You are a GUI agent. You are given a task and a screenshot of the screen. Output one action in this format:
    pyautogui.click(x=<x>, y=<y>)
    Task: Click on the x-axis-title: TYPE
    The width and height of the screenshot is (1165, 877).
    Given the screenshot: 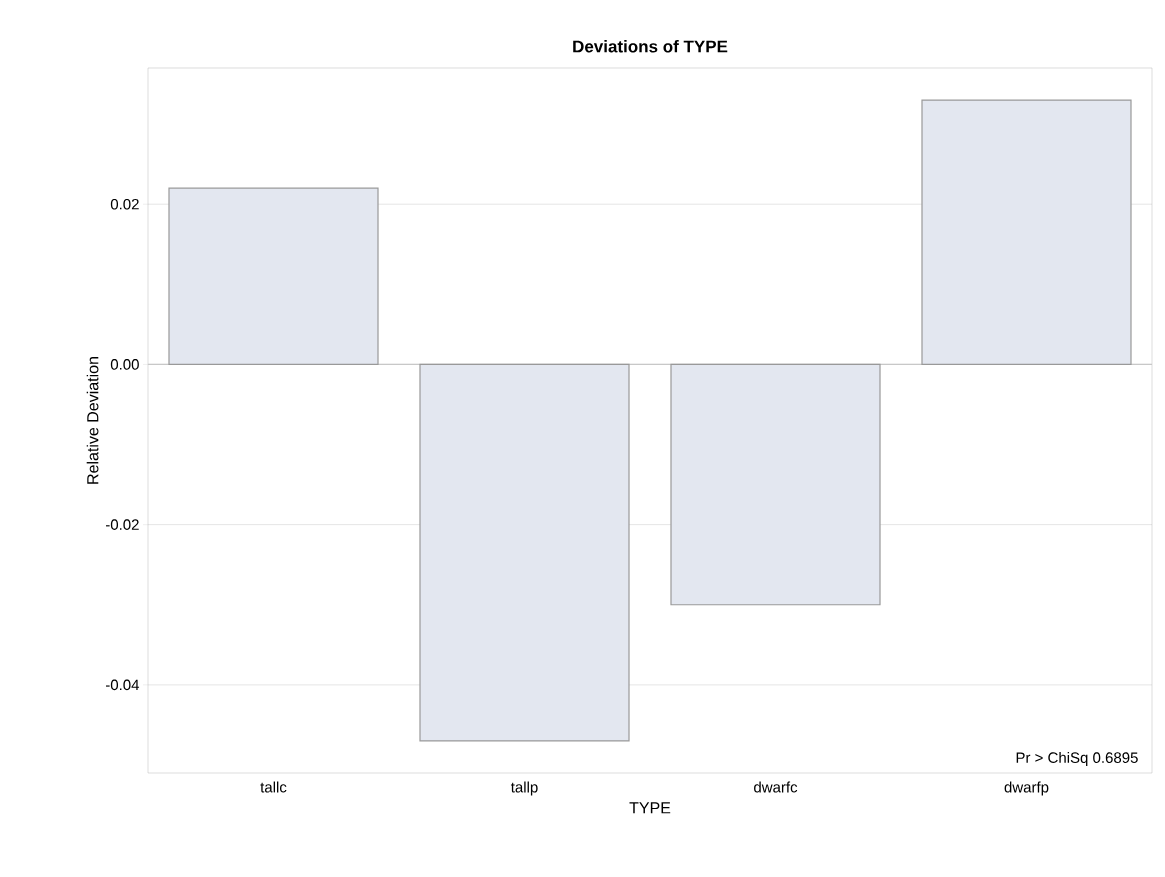 What is the action you would take?
    pyautogui.click(x=650, y=808)
    